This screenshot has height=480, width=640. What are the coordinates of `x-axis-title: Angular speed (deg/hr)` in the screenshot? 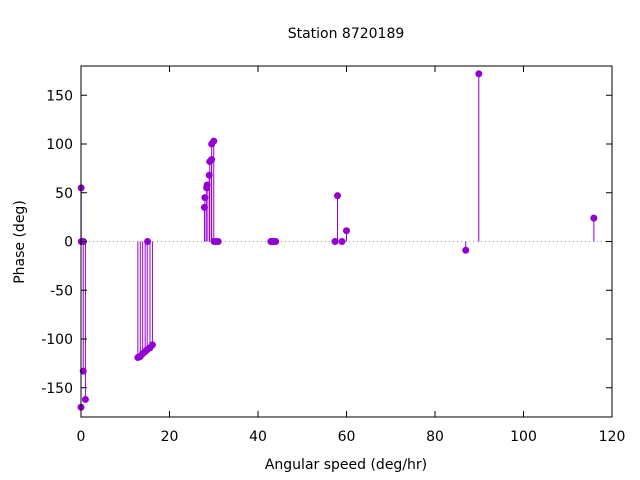 It's located at (346, 465).